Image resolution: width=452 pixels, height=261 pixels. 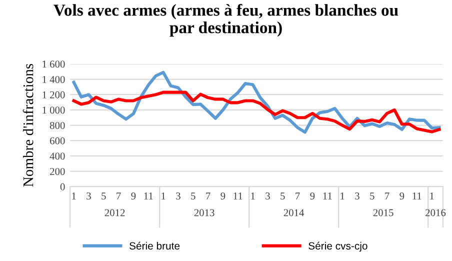 What do you see at coordinates (28, 125) in the screenshot?
I see `y-axis-title: Nombre d'infractions` at bounding box center [28, 125].